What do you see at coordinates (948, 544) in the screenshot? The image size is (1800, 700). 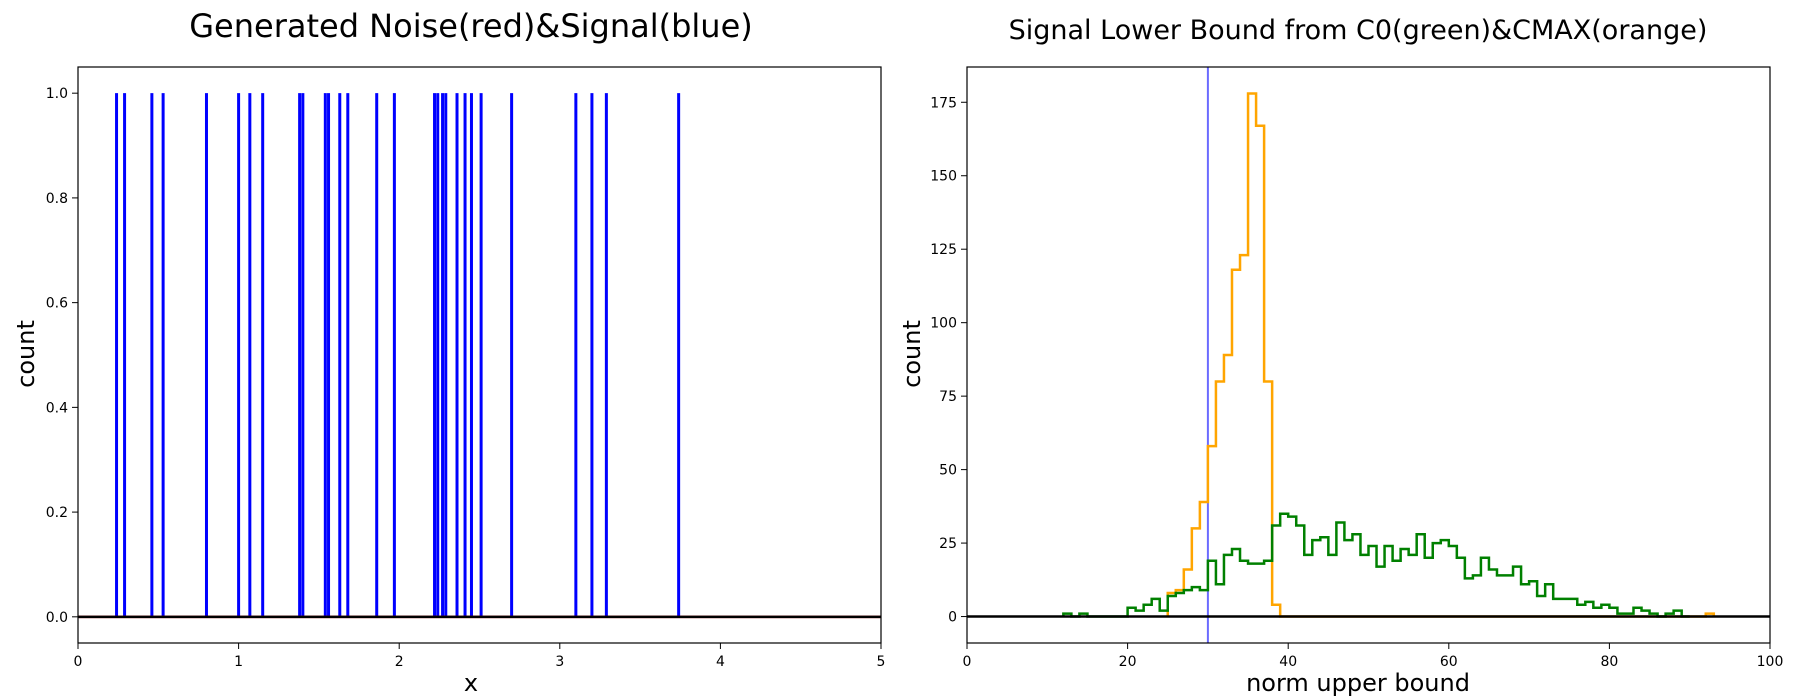 I see `y-tick-label: 25` at bounding box center [948, 544].